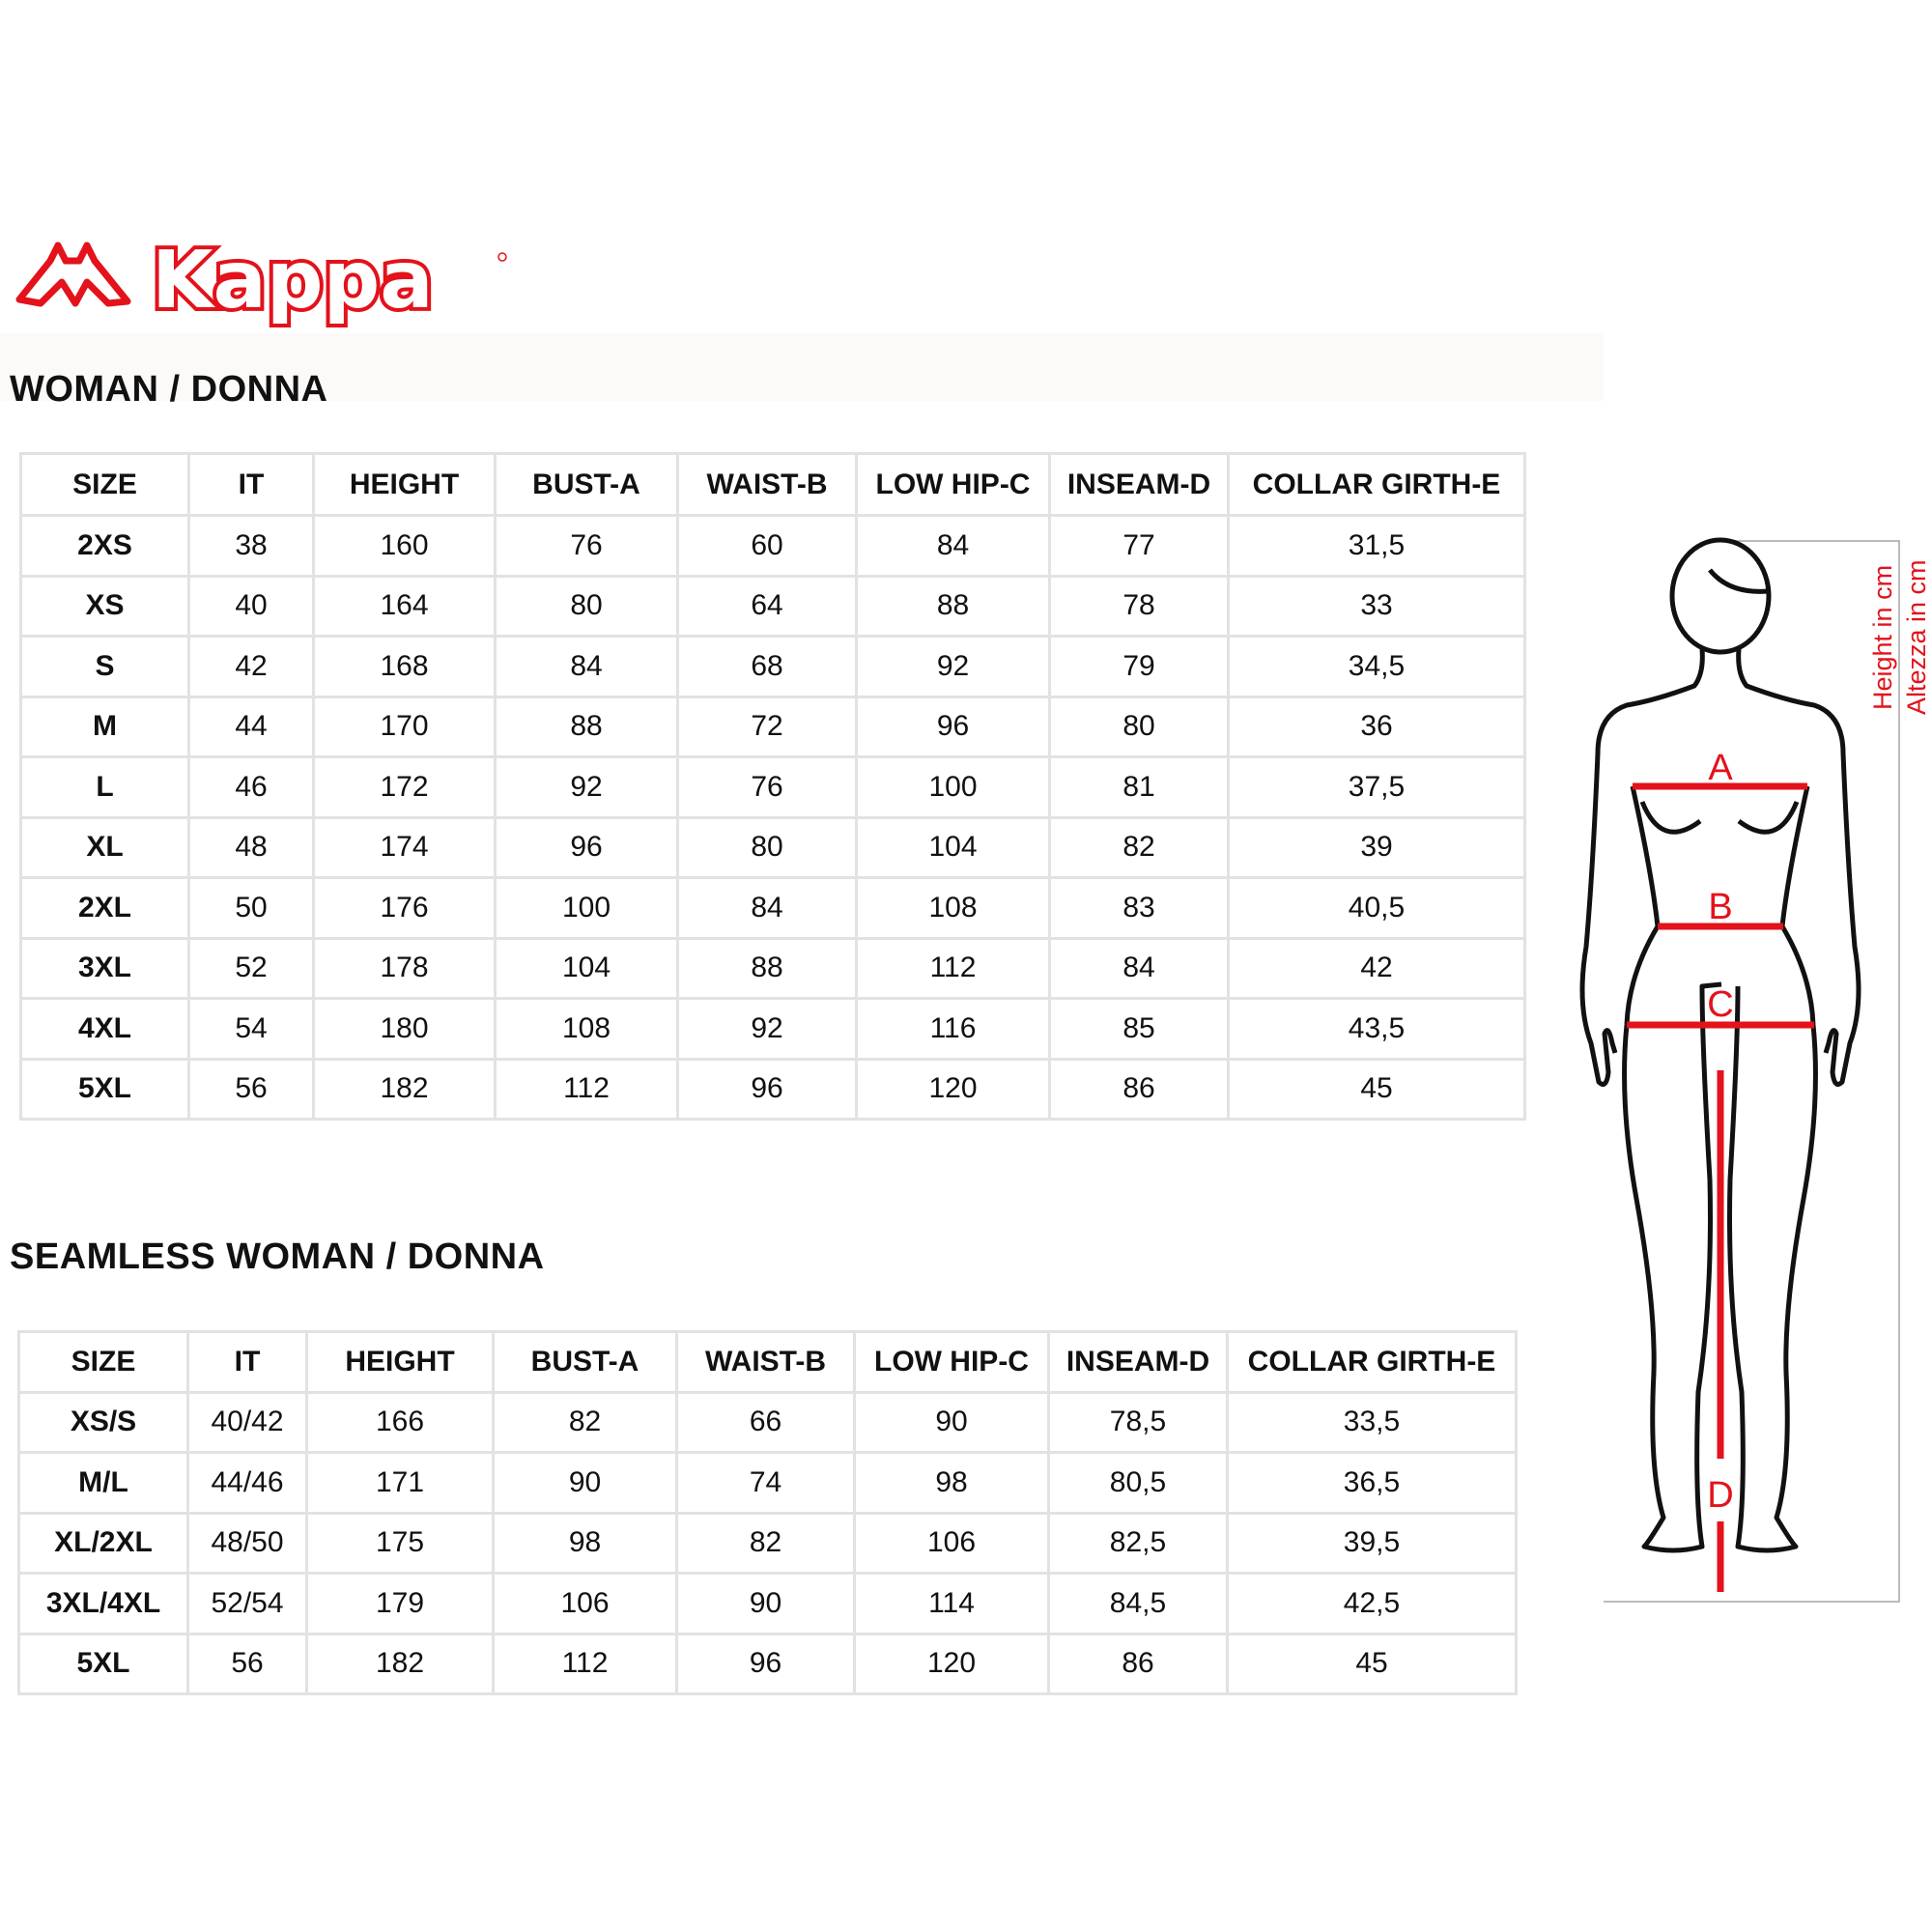  Describe the element at coordinates (104, 726) in the screenshot. I see `size-cell: M` at that location.